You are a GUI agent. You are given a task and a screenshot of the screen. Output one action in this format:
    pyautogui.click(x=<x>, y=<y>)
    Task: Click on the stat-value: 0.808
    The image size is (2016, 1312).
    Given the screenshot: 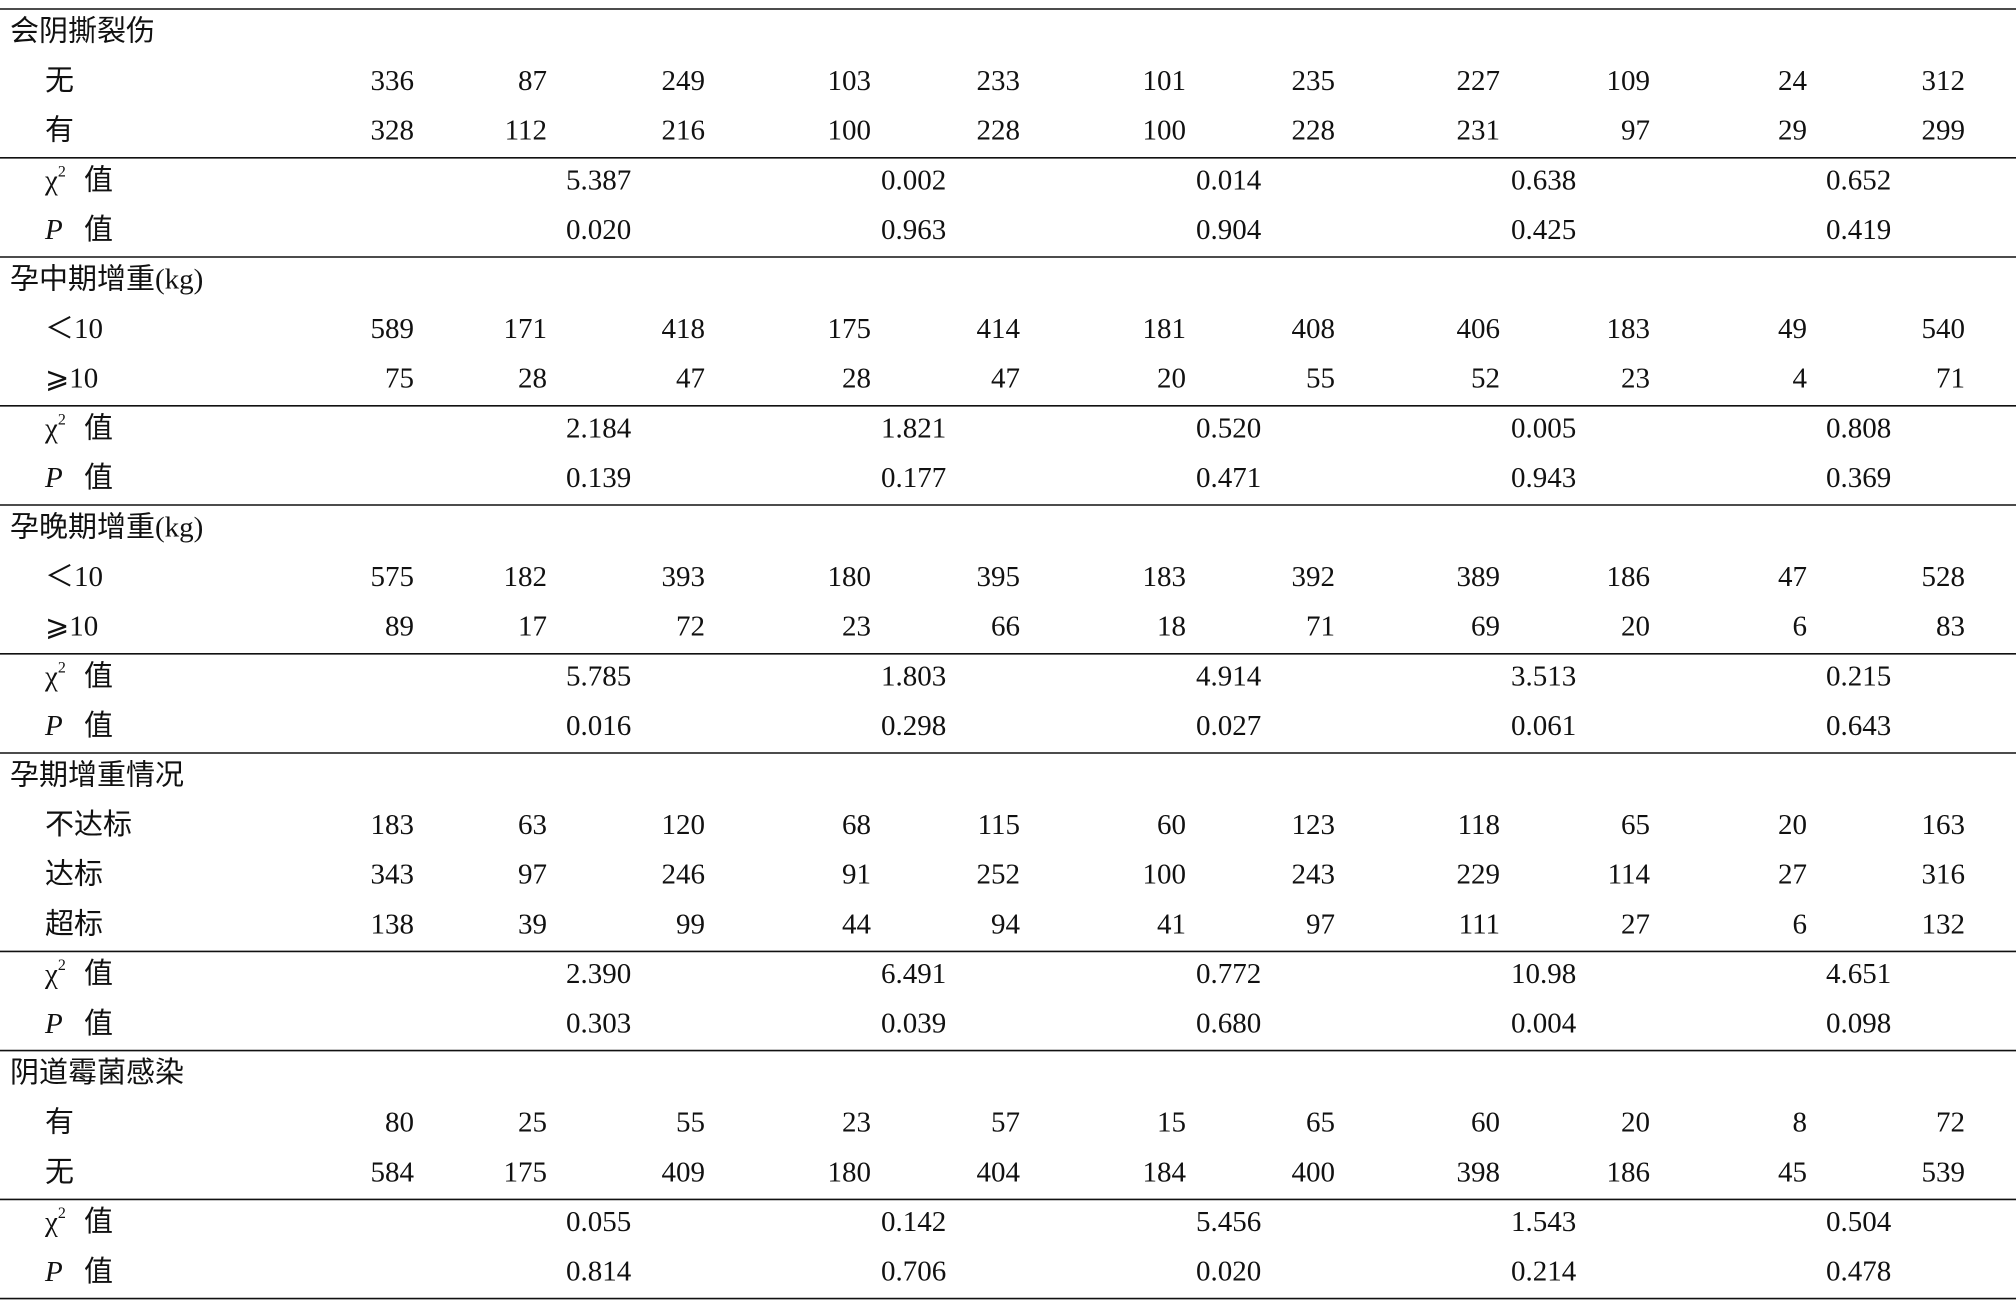 What is the action you would take?
    pyautogui.click(x=1858, y=428)
    